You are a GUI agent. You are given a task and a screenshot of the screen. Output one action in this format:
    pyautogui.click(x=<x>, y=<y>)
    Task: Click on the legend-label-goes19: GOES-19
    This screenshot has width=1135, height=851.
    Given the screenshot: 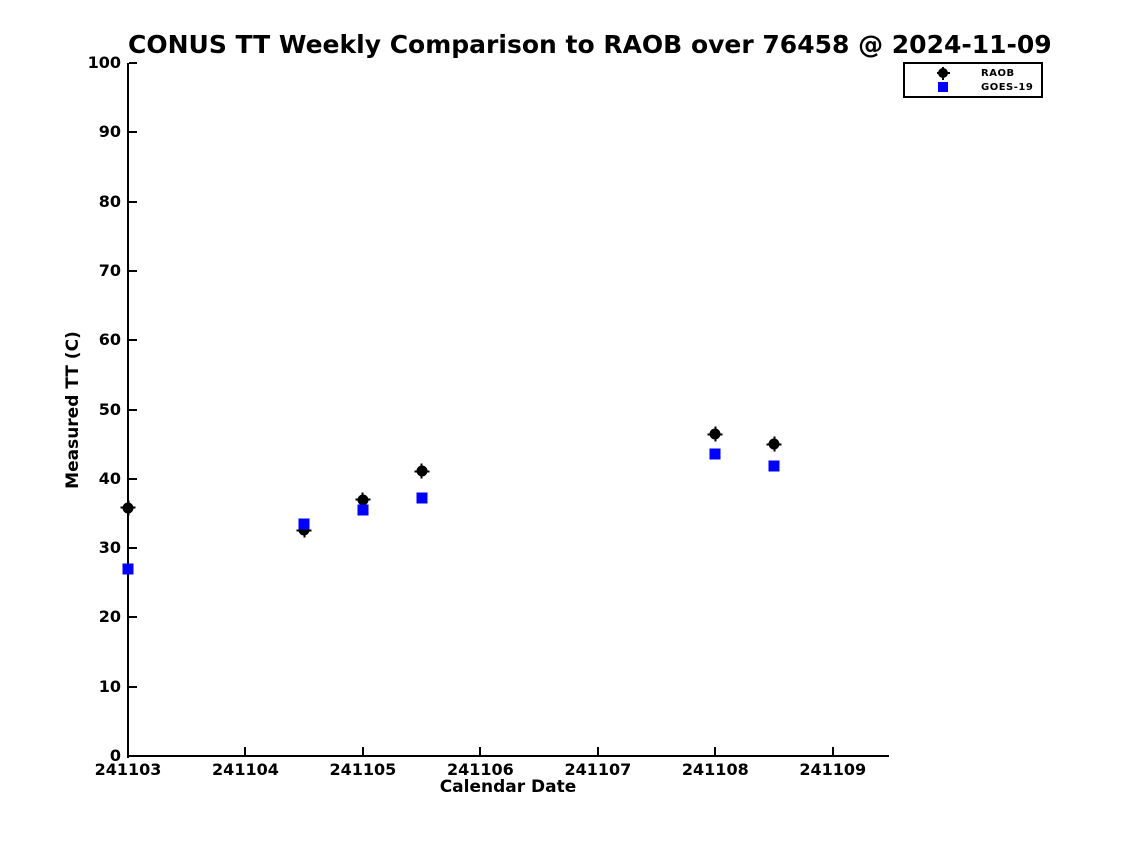 What is the action you would take?
    pyautogui.click(x=1007, y=87)
    